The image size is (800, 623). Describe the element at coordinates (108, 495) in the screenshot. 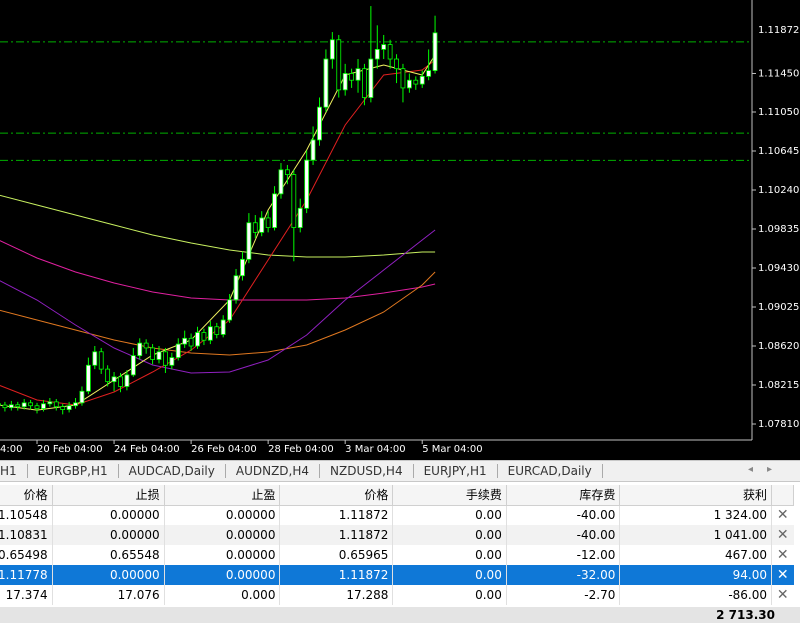

I see `column-header: 止损` at that location.